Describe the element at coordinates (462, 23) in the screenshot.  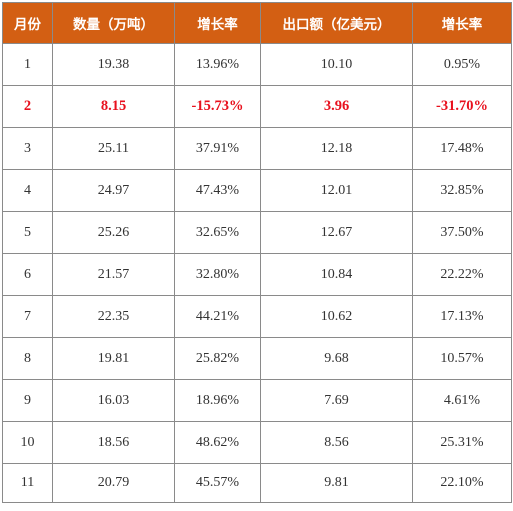
I see `header-value-growth: 增长率` at that location.